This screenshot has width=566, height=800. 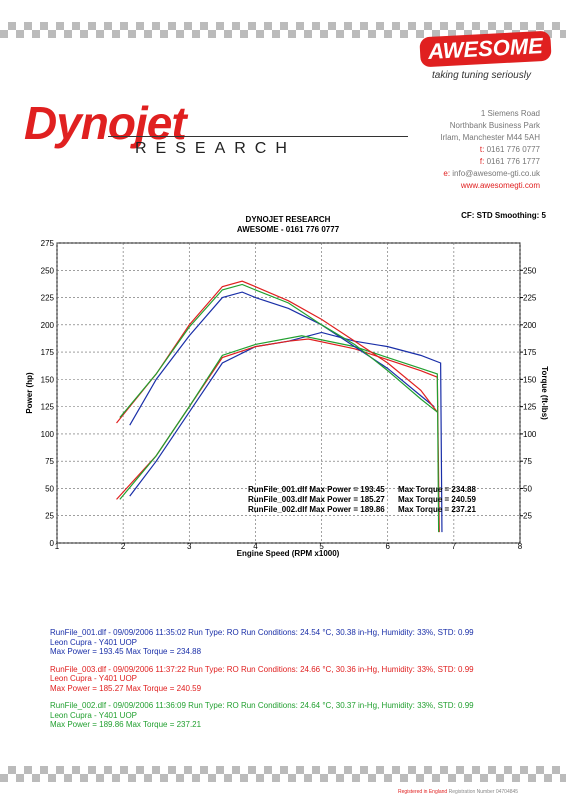 What do you see at coordinates (500, 185) in the screenshot?
I see `web-address: www.awesomegti.com` at bounding box center [500, 185].